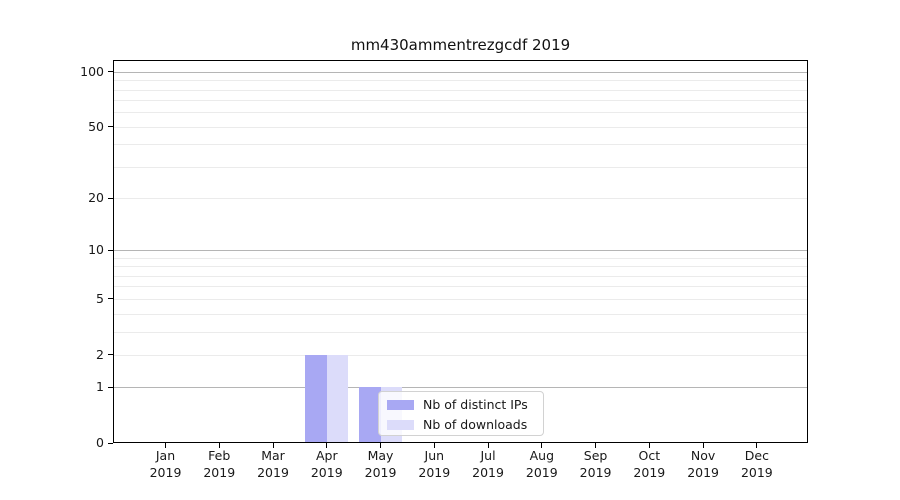  What do you see at coordinates (100, 354) in the screenshot?
I see `y-tick-label: 2` at bounding box center [100, 354].